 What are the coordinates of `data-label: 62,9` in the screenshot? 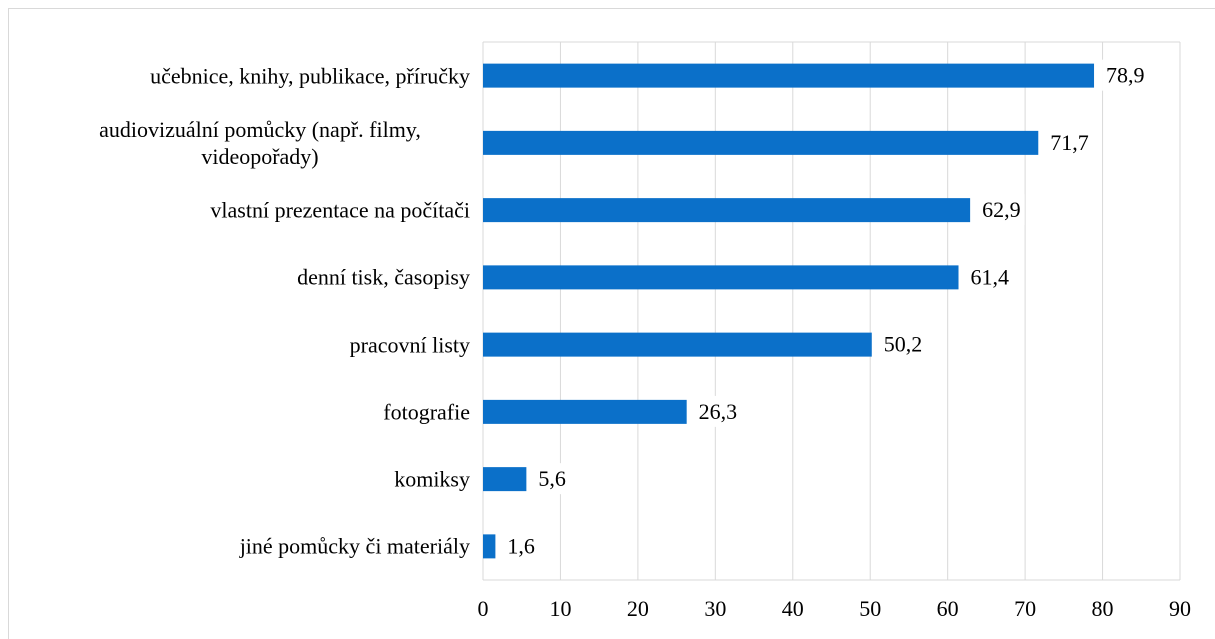 It's located at (1001, 209).